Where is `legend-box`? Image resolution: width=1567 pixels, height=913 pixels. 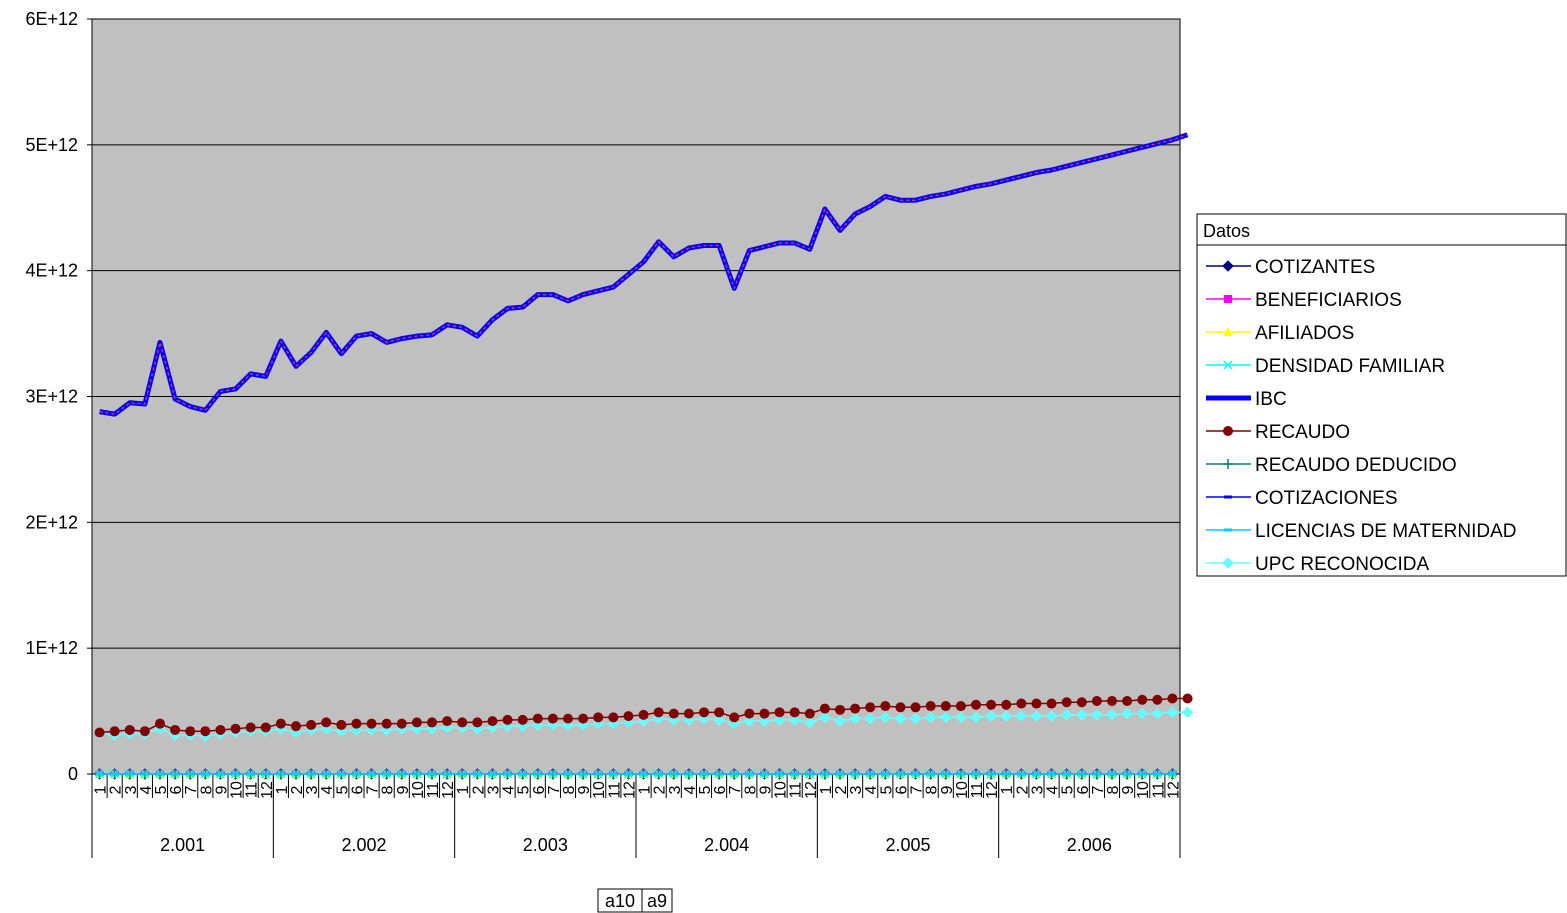 legend-box is located at coordinates (1381, 395).